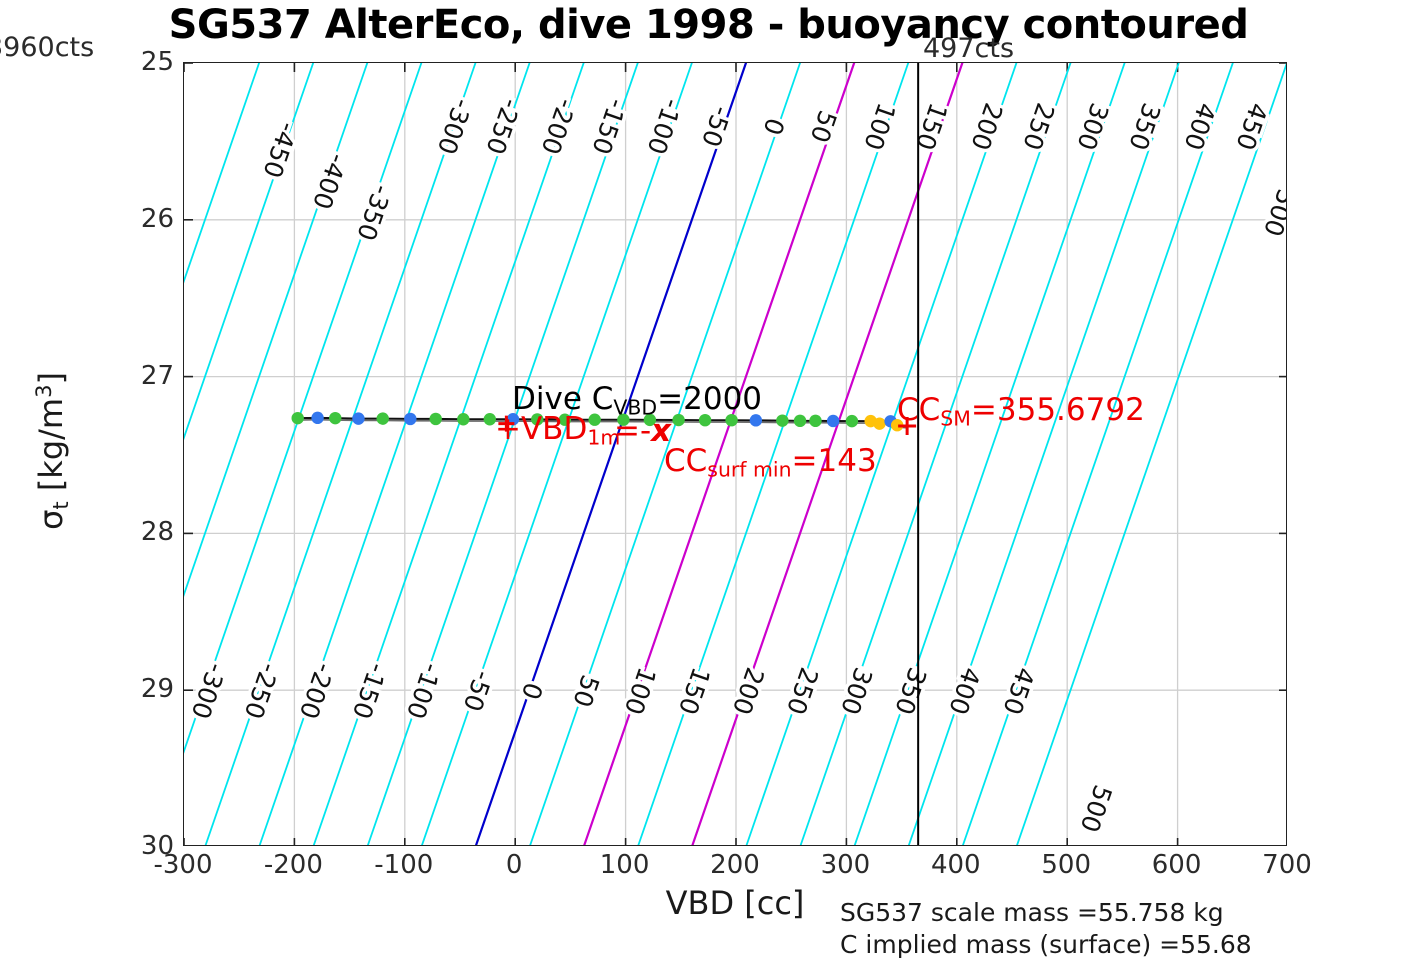  Describe the element at coordinates (661, 431) in the screenshot. I see `eq-x-symbol: x` at that location.